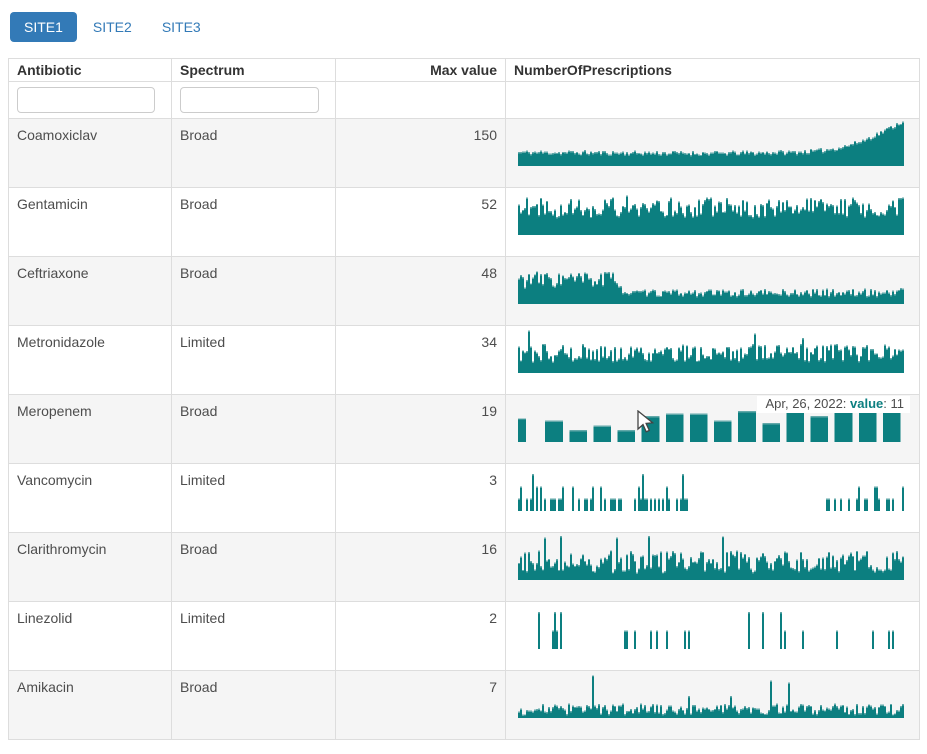 Image resolution: width=927 pixels, height=754 pixels. I want to click on tab-site1: SITE1, so click(43, 27).